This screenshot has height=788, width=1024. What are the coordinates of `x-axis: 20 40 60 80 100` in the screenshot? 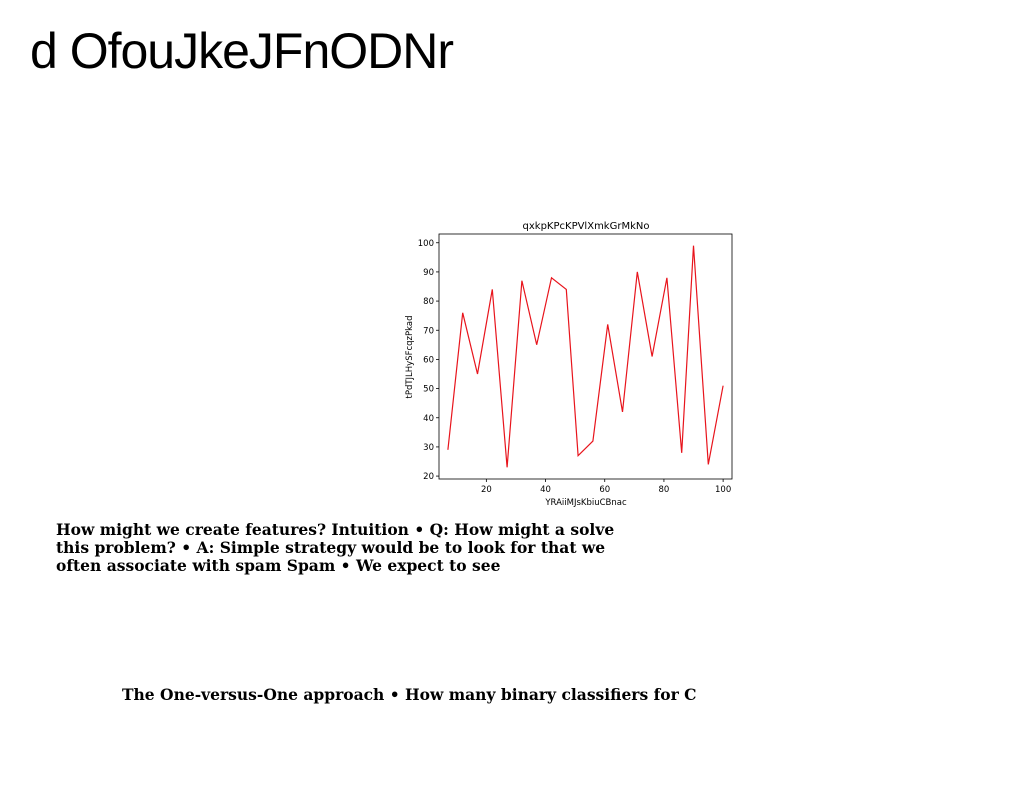 It's located at (606, 487).